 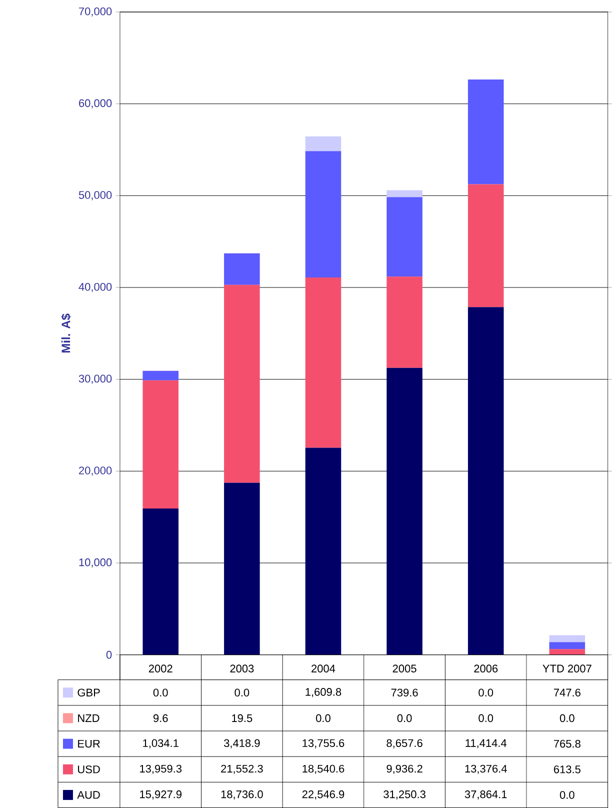 I want to click on y-tick-label: 0, so click(x=109, y=654).